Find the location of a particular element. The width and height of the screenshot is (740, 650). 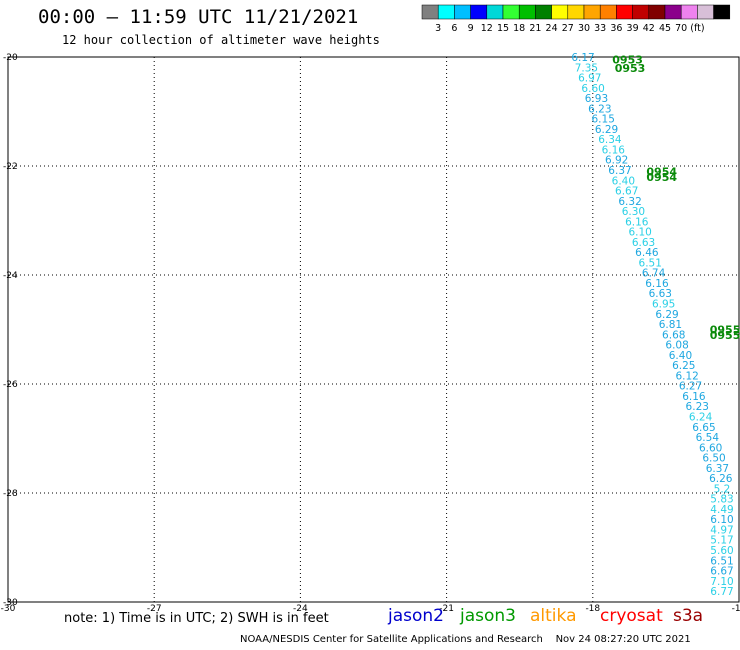

swh-value-label: 5.83 is located at coordinates (721, 500).